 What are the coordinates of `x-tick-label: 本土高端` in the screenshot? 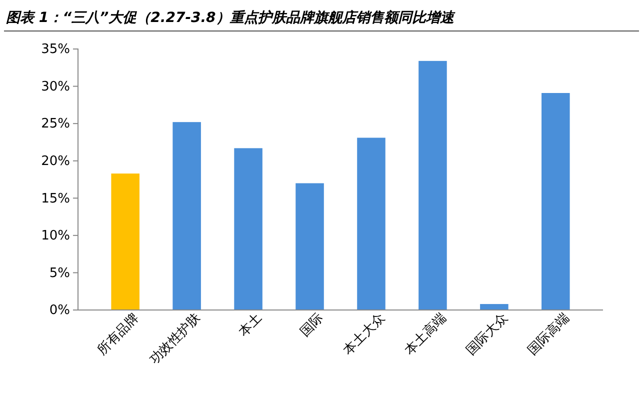 It's located at (426, 334).